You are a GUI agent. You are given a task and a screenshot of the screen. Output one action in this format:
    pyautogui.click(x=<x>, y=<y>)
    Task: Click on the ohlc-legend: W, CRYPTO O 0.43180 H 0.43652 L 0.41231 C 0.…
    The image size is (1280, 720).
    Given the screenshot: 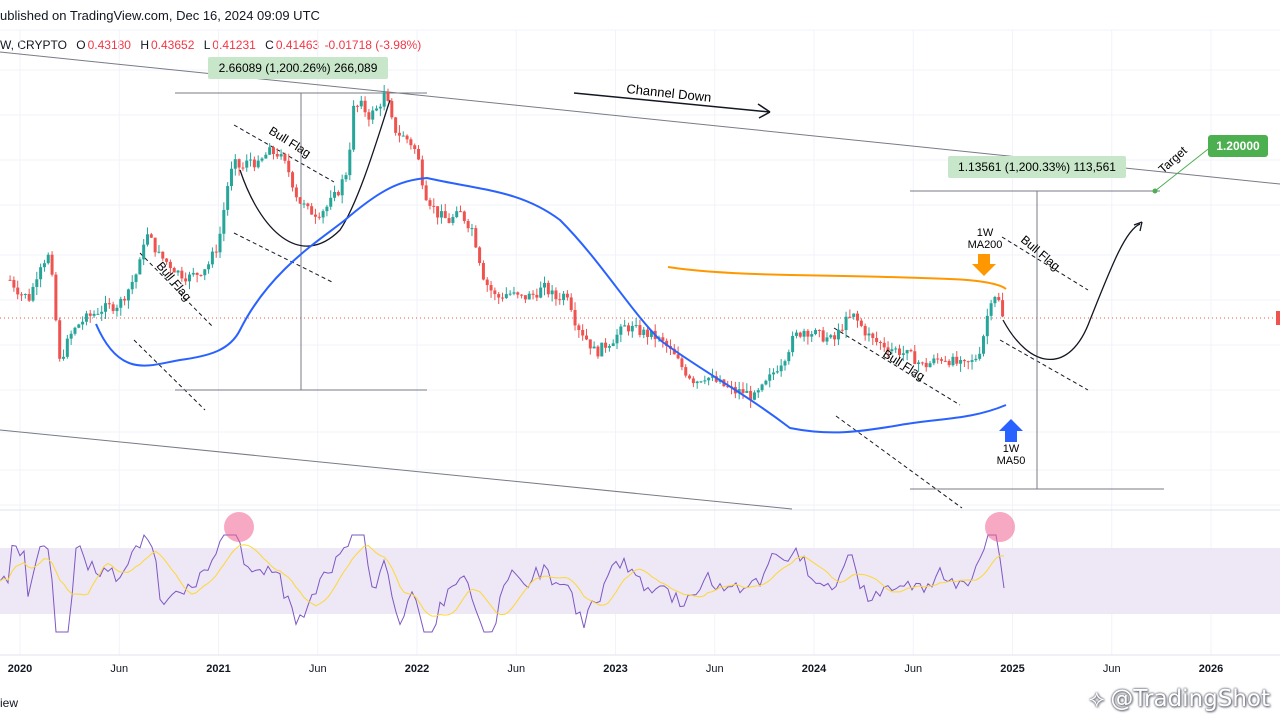 What is the action you would take?
    pyautogui.click(x=210, y=45)
    